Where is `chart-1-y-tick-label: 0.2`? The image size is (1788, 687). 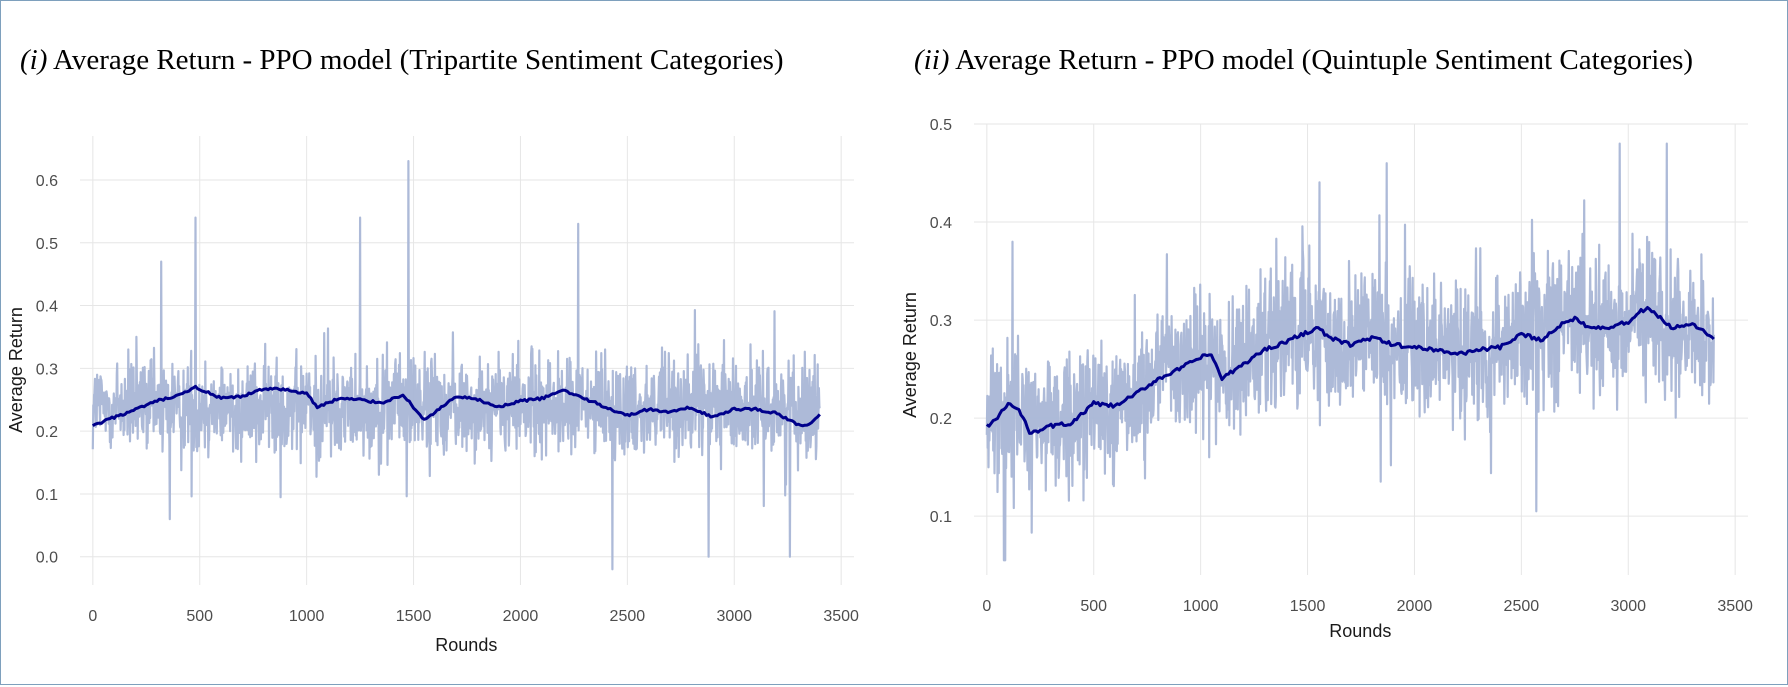 chart-1-y-tick-label: 0.2 is located at coordinates (47, 432).